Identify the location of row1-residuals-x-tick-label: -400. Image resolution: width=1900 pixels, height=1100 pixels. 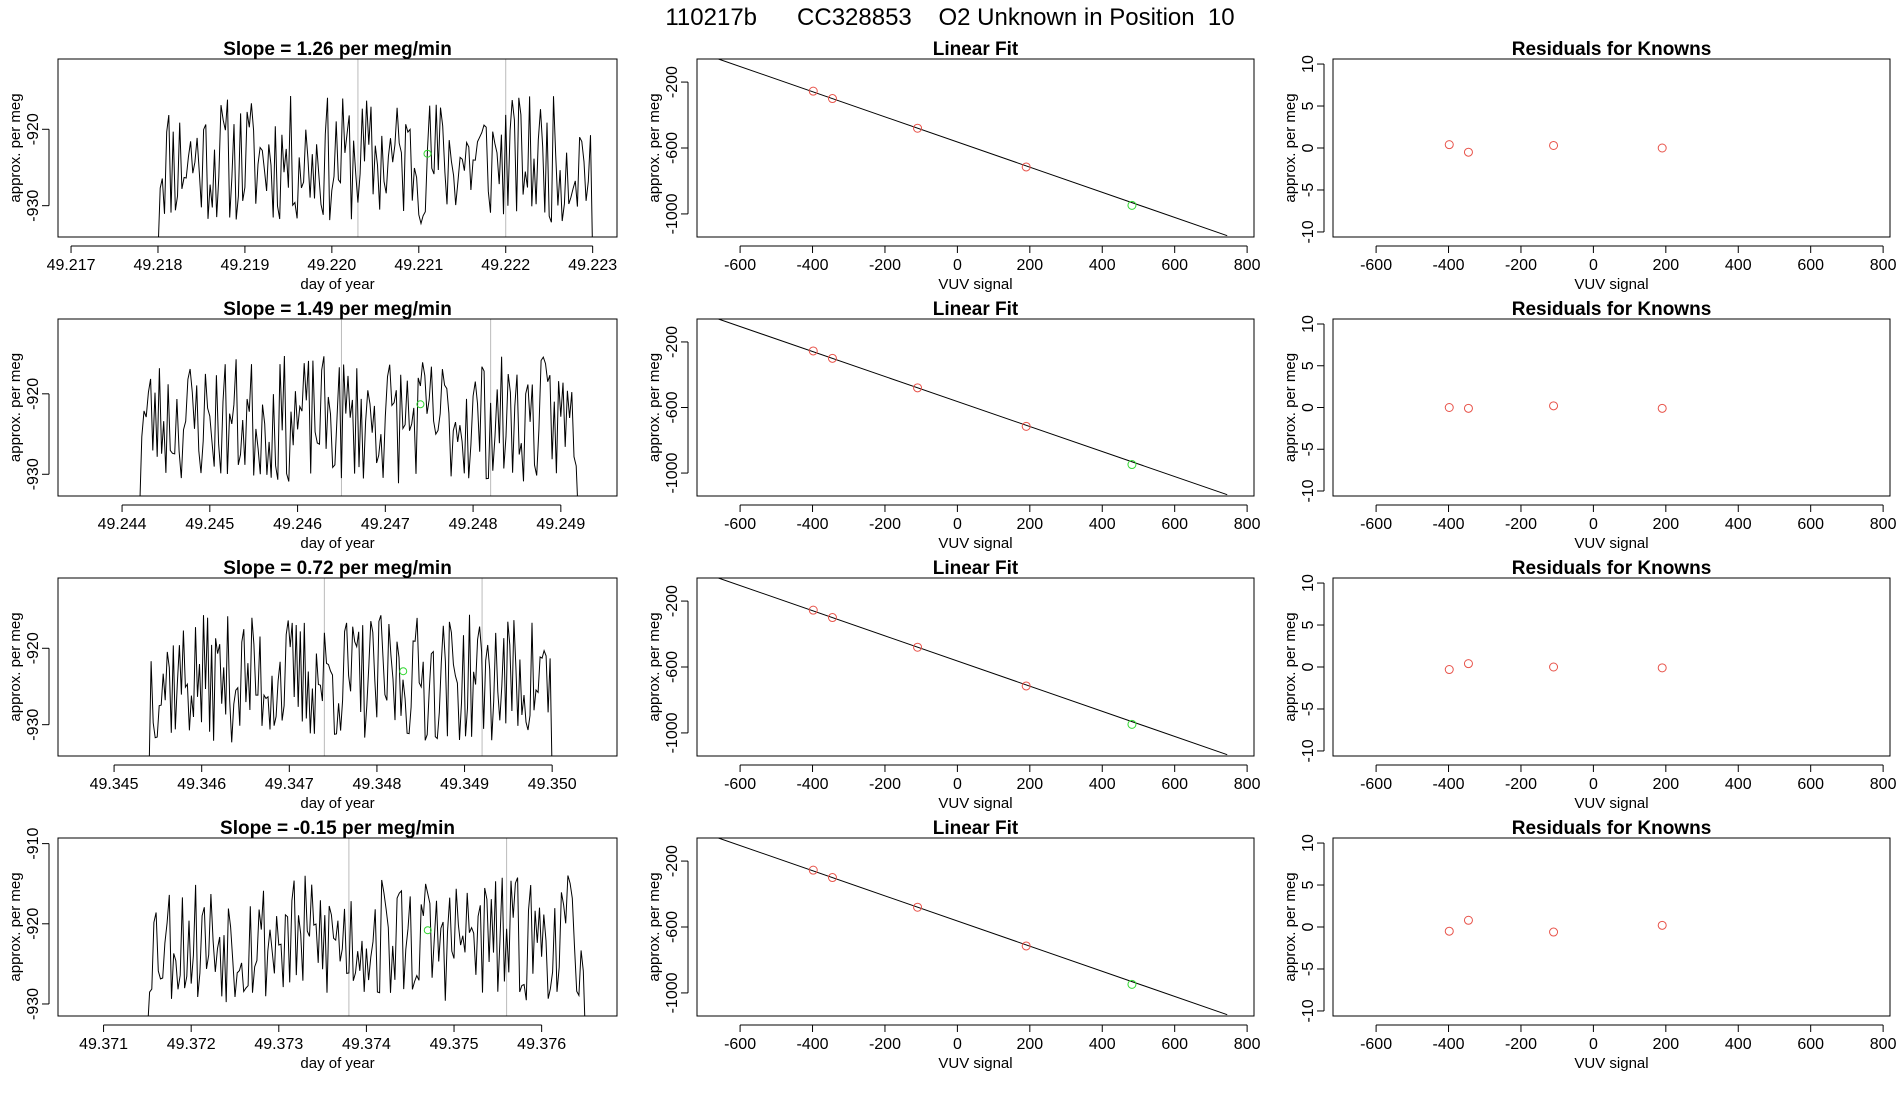
(1449, 265).